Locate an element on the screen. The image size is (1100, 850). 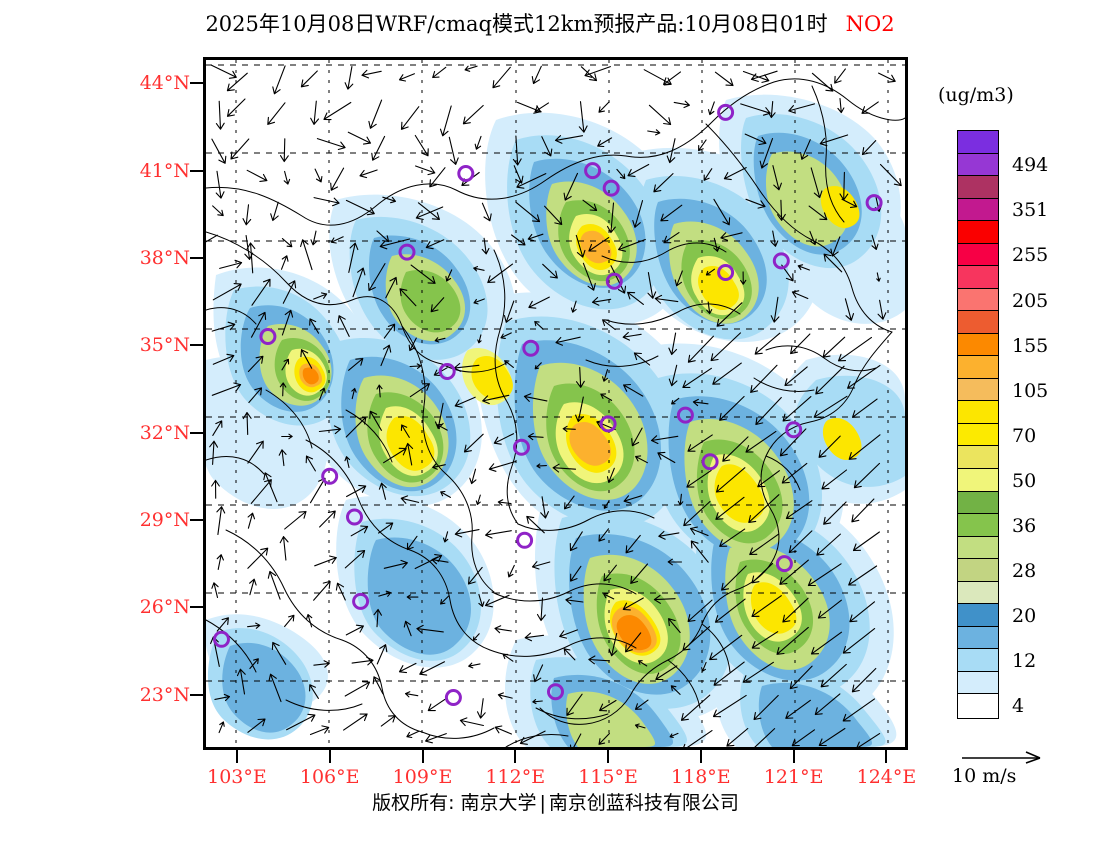
colorbar-tick-label: 105 is located at coordinates (1030, 390).